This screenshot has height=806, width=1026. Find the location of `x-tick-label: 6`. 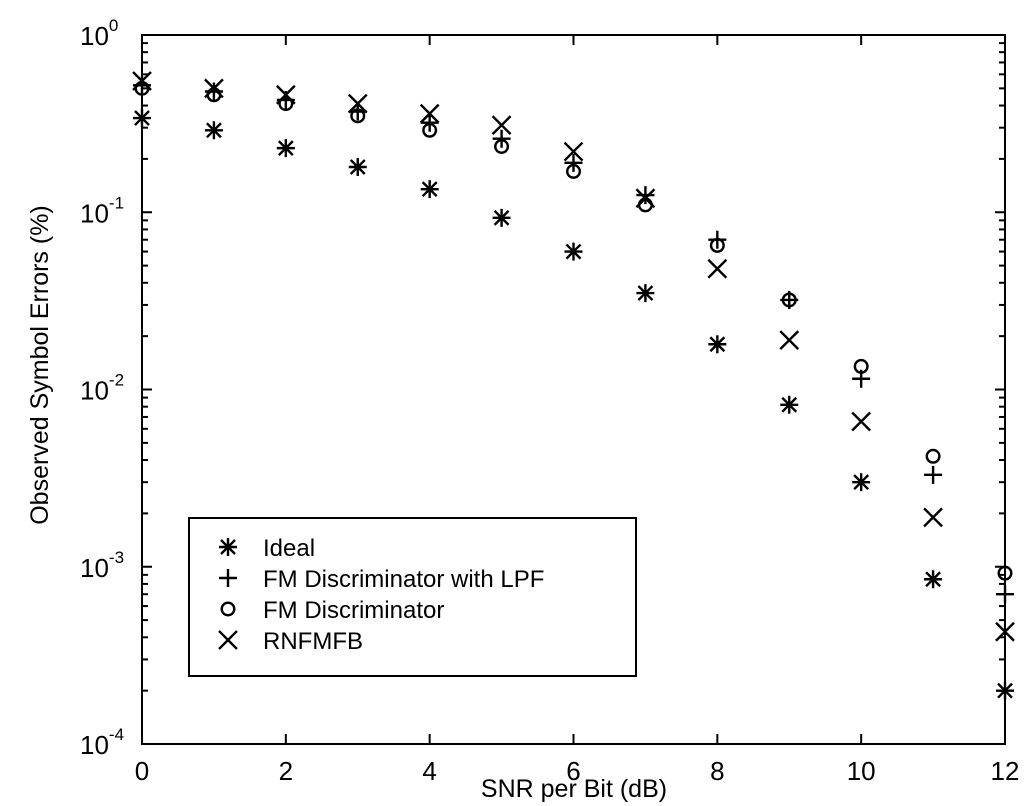

x-tick-label: 6 is located at coordinates (573, 771).